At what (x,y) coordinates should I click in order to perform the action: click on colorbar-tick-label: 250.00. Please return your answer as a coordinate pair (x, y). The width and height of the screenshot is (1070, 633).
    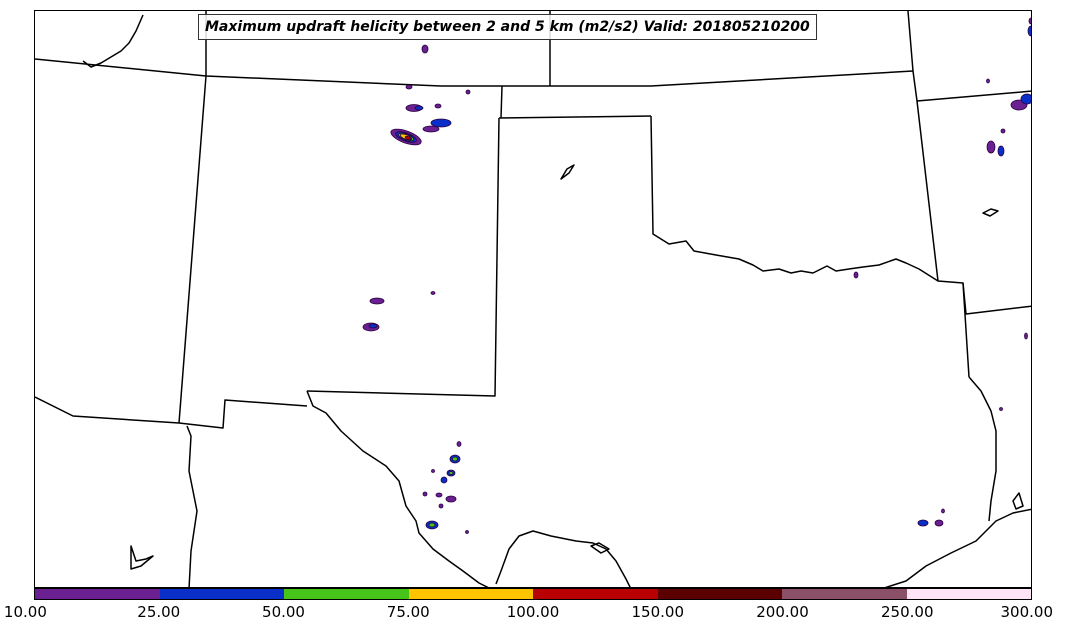
    Looking at the image, I should click on (907, 612).